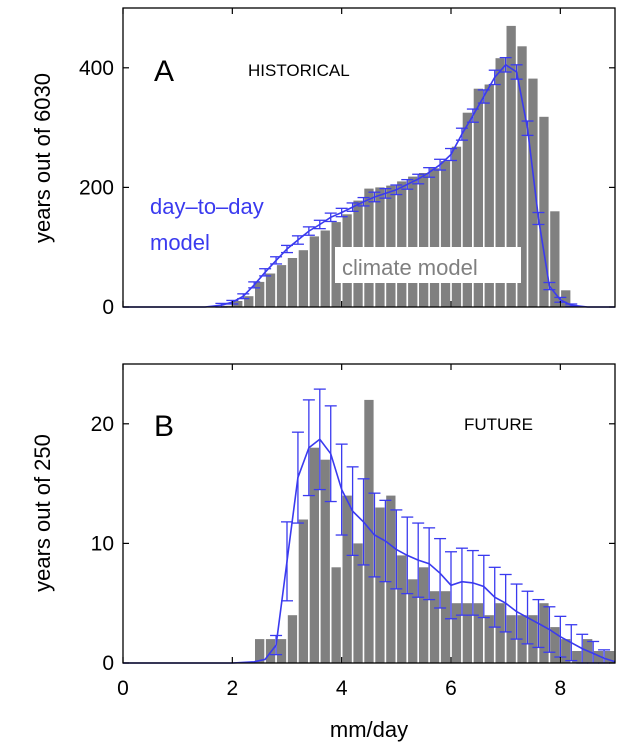 This screenshot has width=622, height=744. What do you see at coordinates (42, 158) in the screenshot?
I see `panel-a-ylabel: years out of 6030` at bounding box center [42, 158].